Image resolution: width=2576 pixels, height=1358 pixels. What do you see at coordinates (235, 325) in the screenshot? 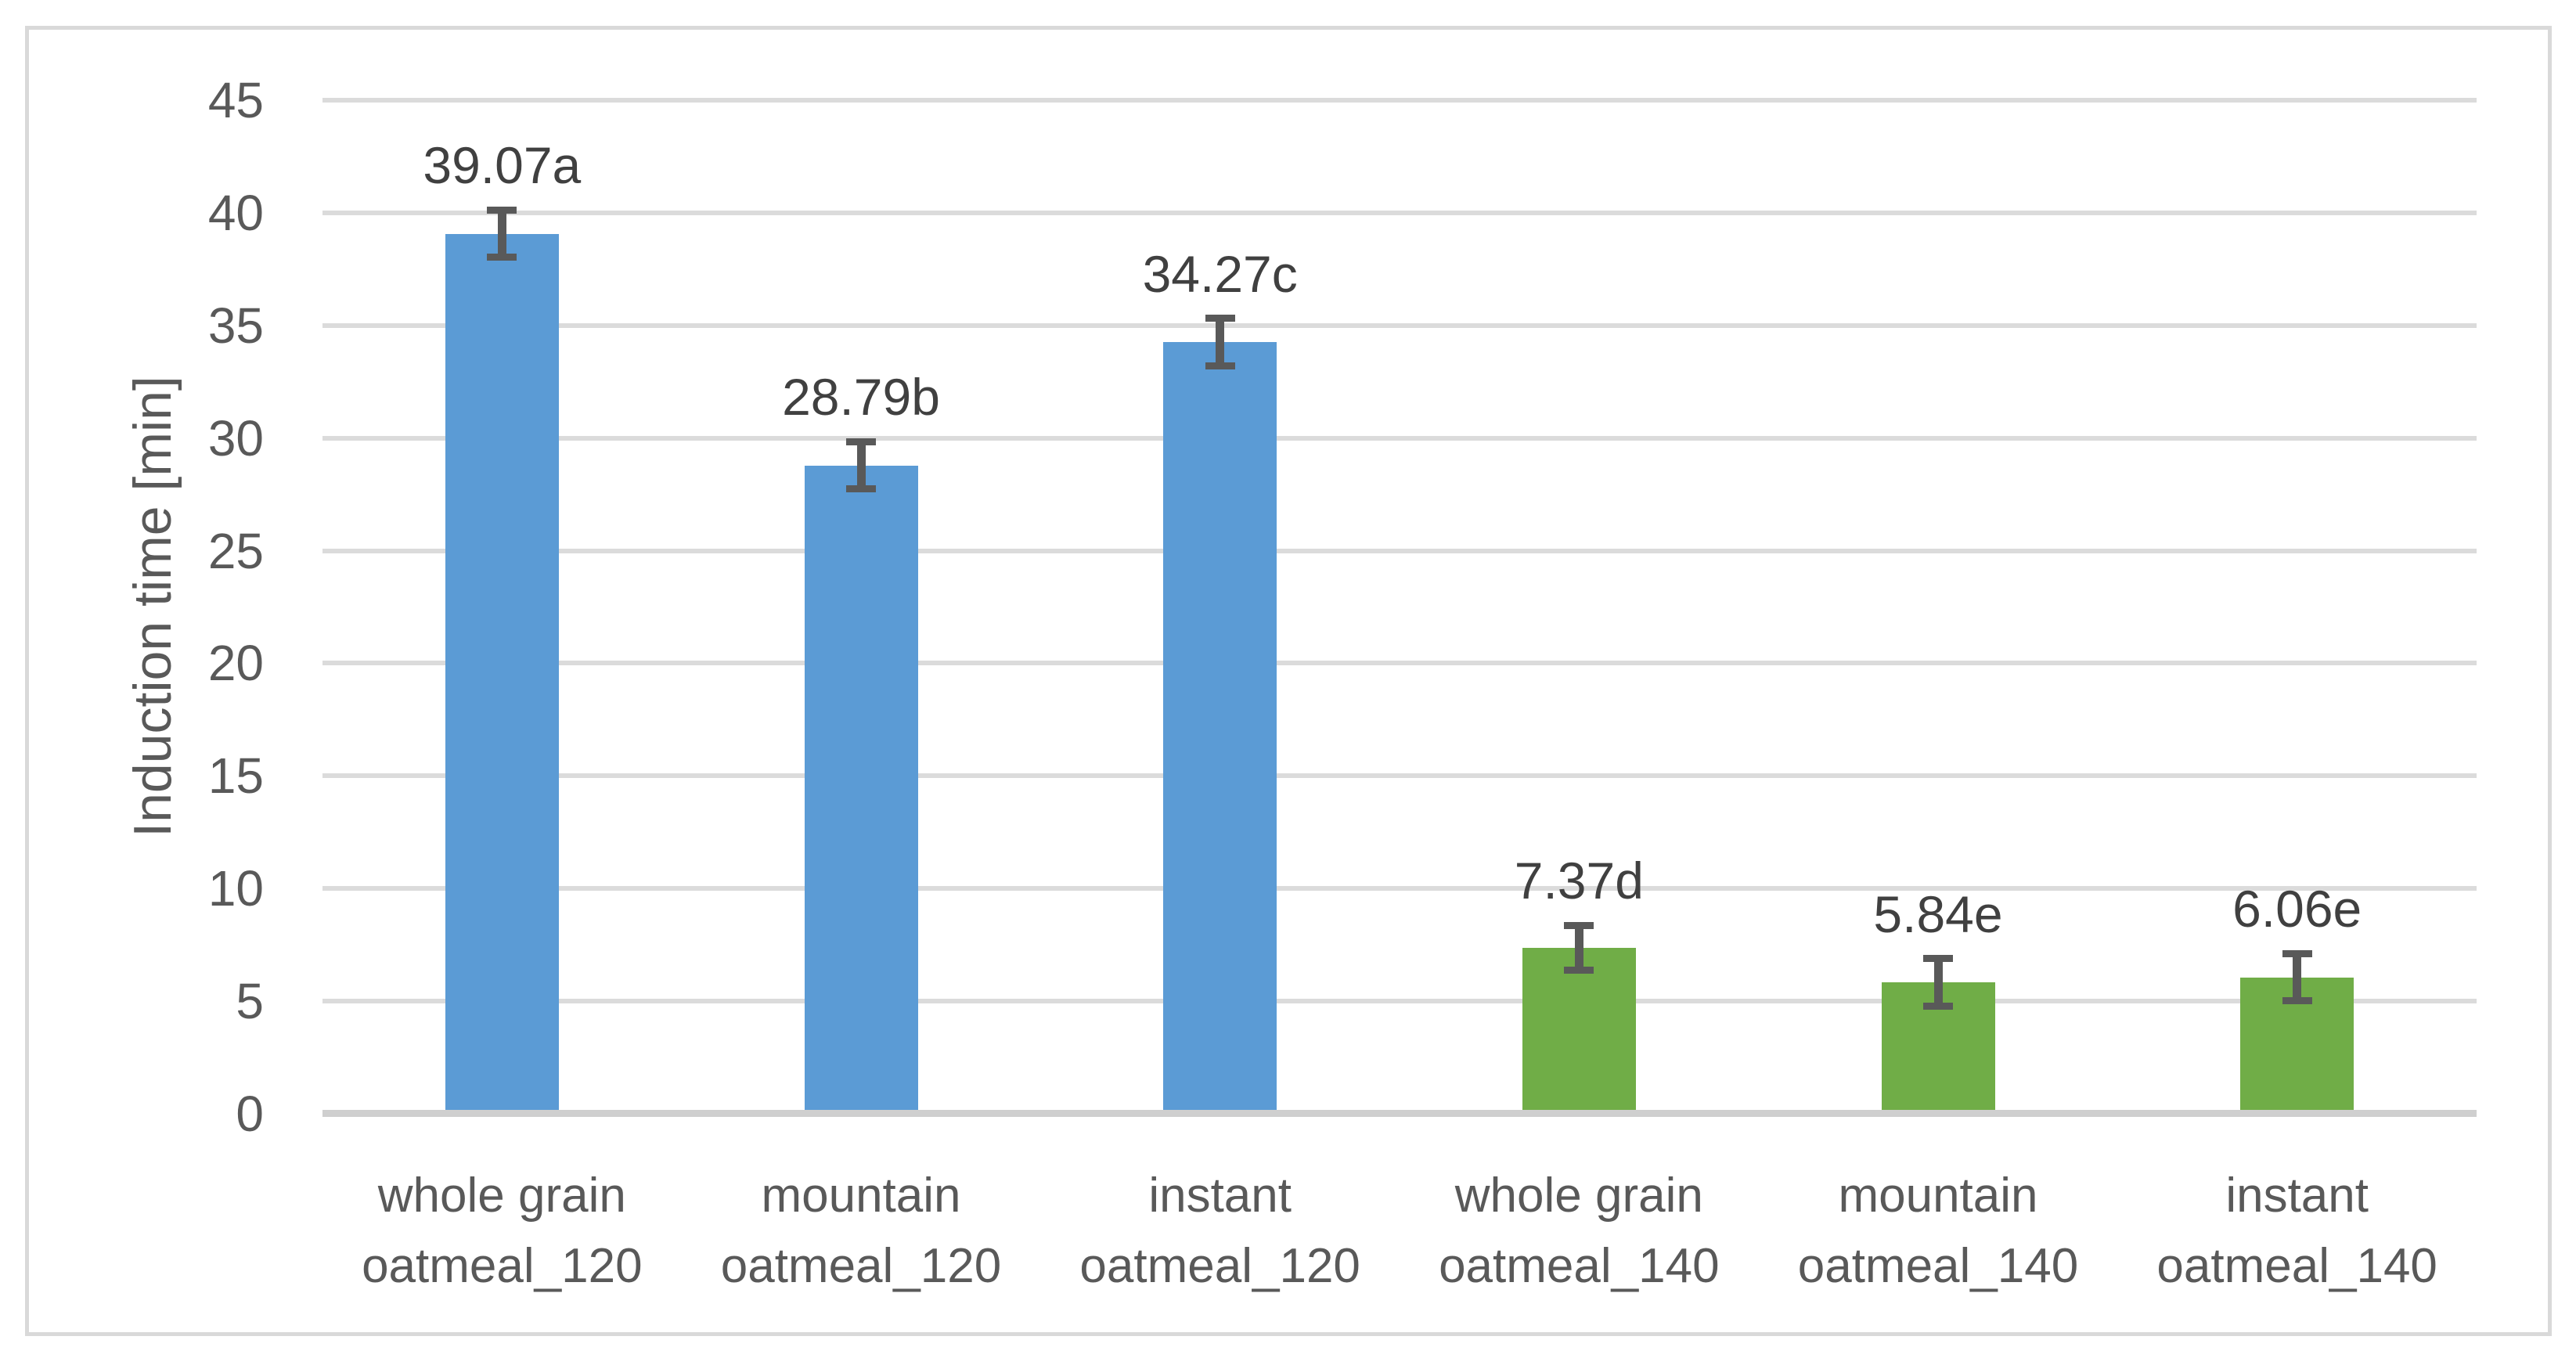
I see `y-tick-label-35: 35` at bounding box center [235, 325].